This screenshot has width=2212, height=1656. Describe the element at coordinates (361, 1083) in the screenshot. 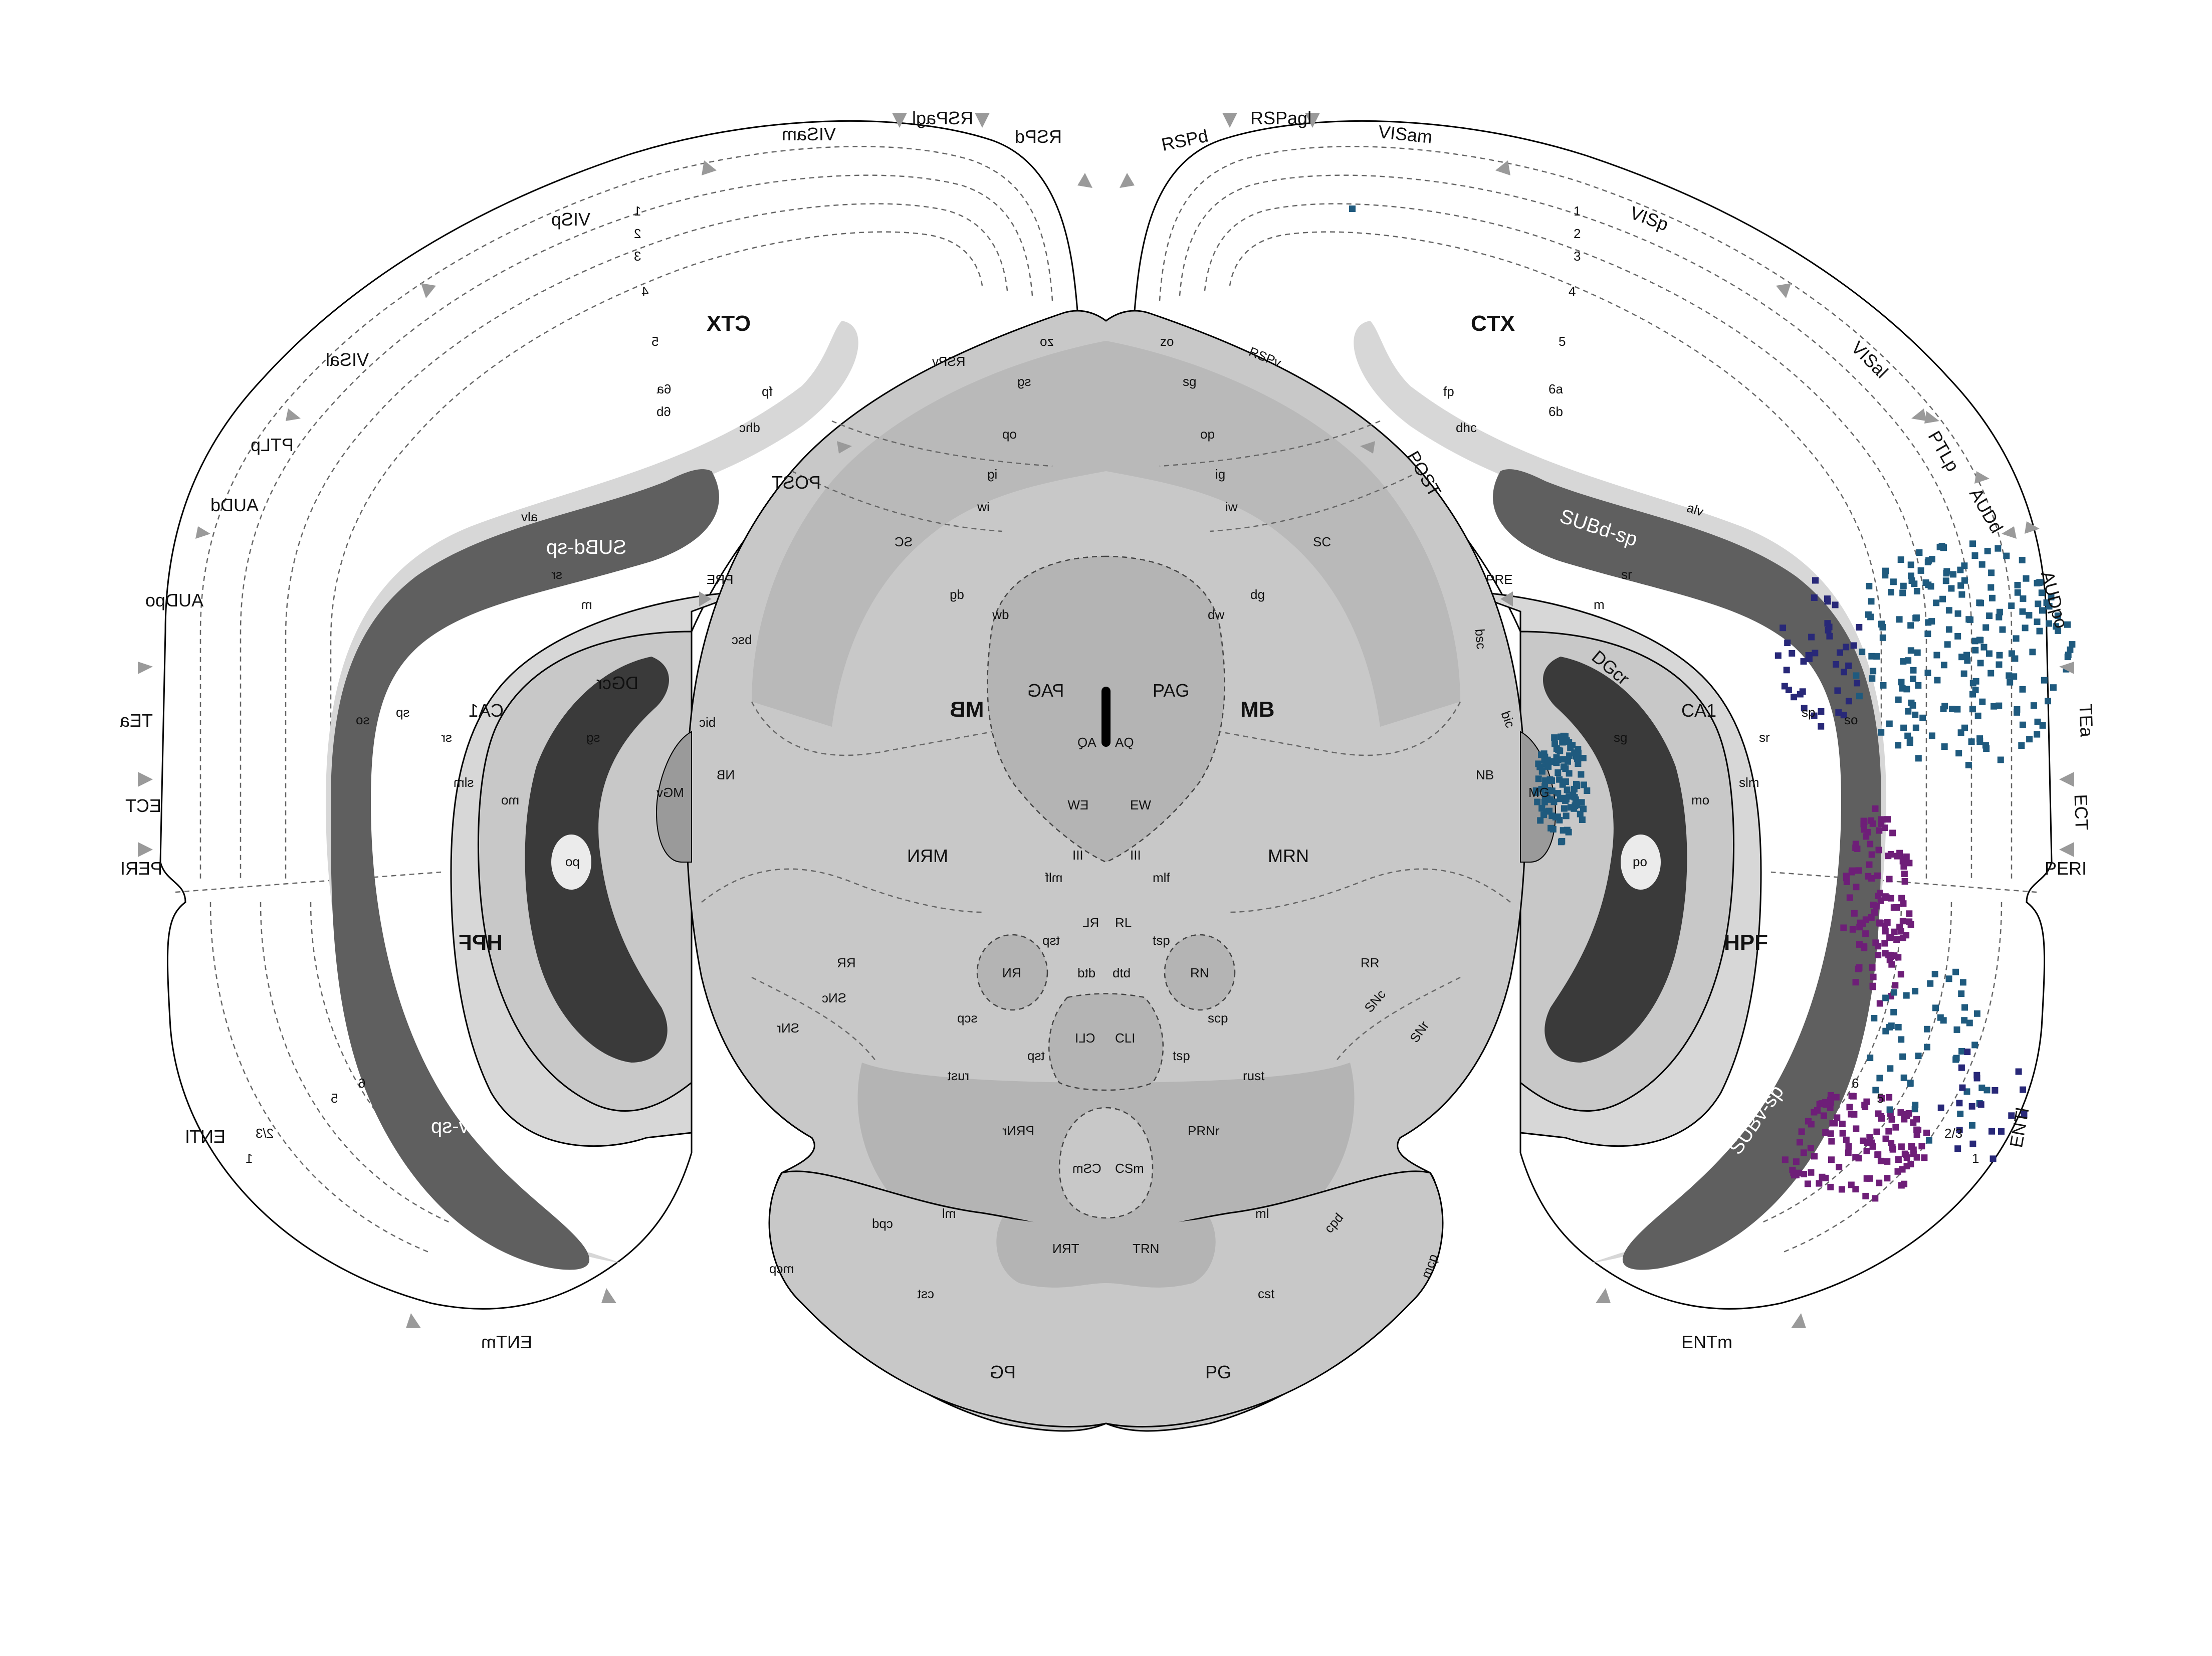

I see `layer-6-entl-left: 6` at that location.